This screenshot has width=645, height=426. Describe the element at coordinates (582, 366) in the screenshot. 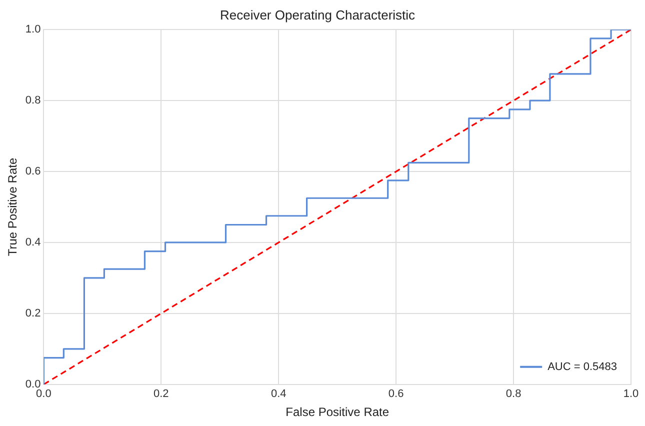

I see `legend-label: AUC = 0.5483` at that location.